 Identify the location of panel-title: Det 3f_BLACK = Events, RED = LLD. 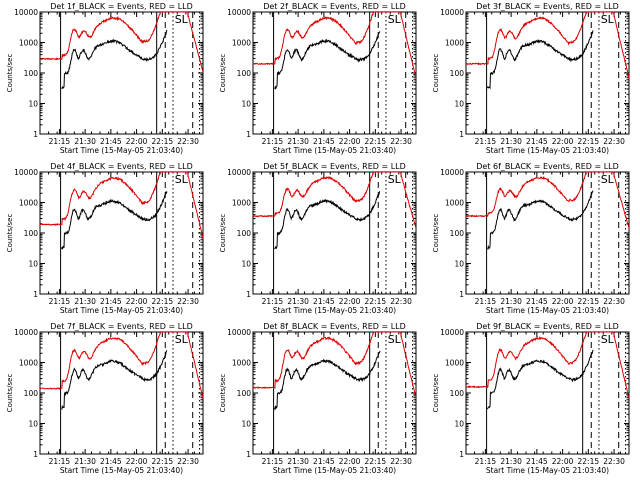
(547, 6).